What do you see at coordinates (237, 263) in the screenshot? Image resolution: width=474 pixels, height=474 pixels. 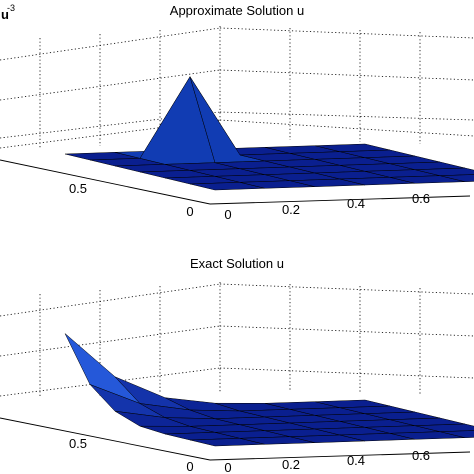 I see `plot-title: Exact Solution u` at bounding box center [237, 263].